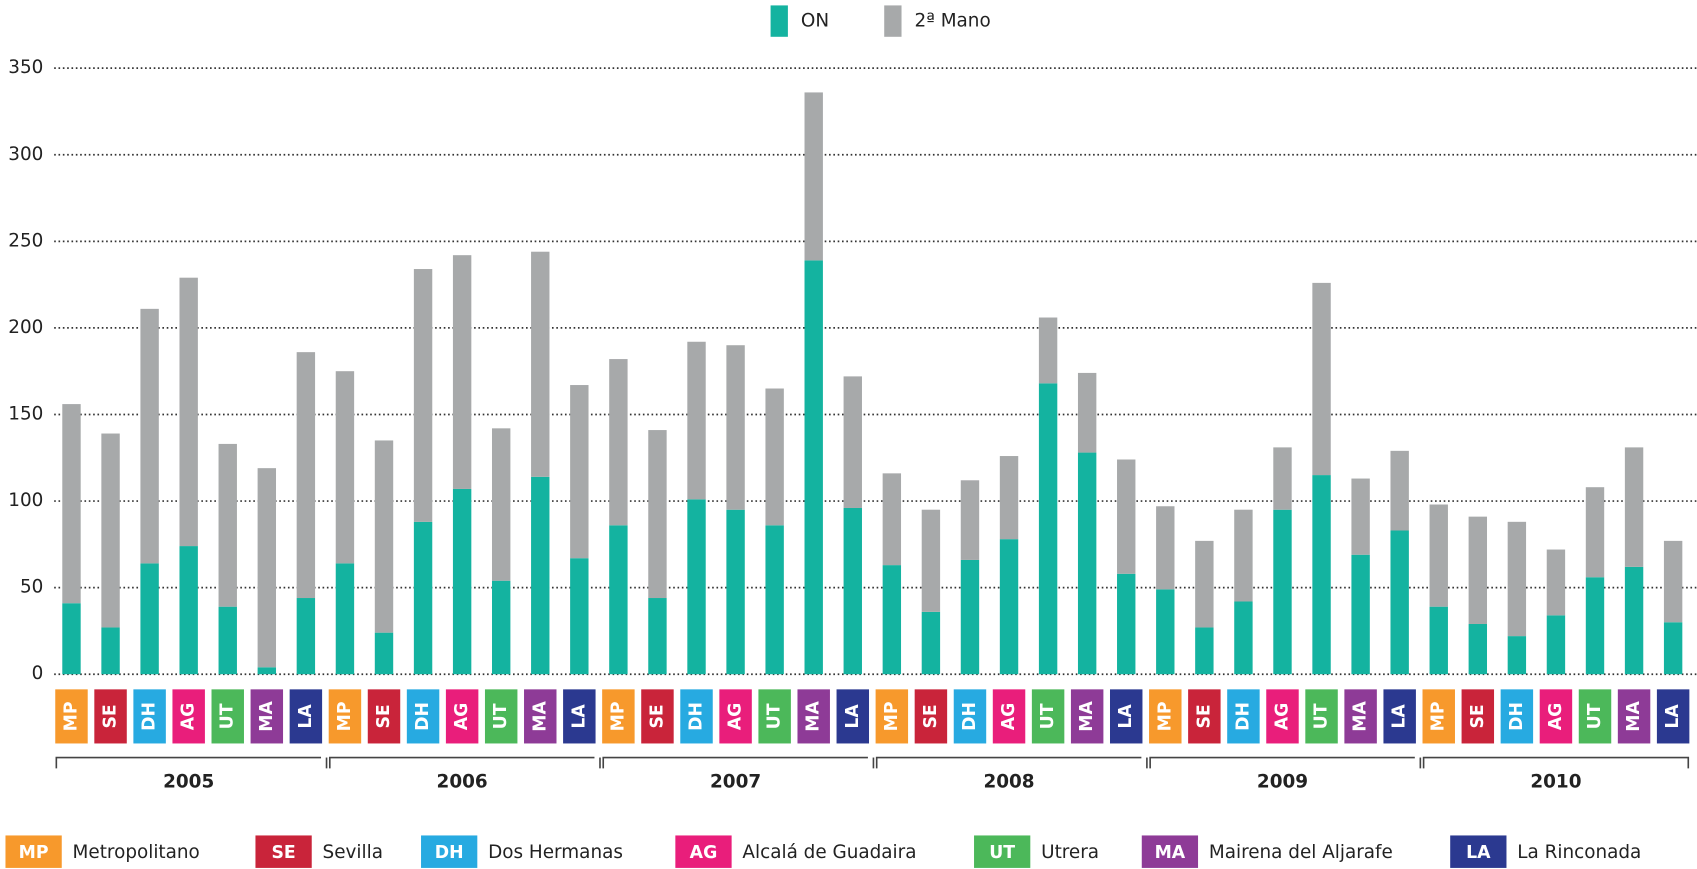 Image resolution: width=1697 pixels, height=869 pixels. I want to click on y-tick-label: 200, so click(25, 327).